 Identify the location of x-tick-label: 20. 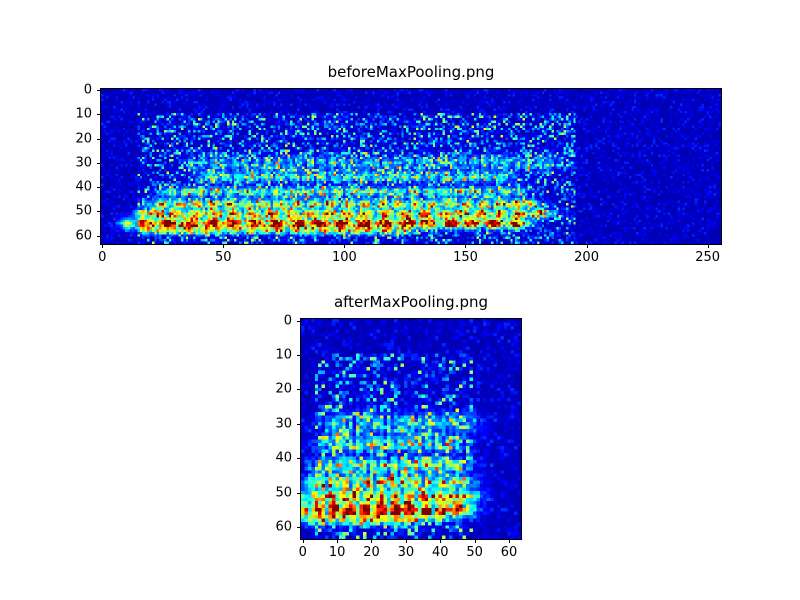
(371, 552).